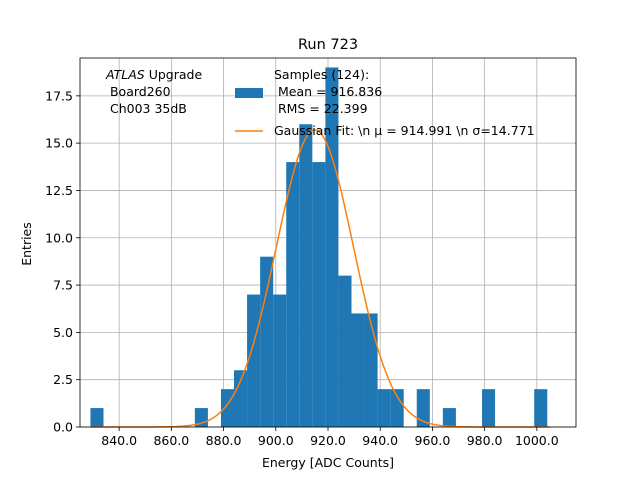  What do you see at coordinates (404, 130) in the screenshot?
I see `legend-fit-label: Gaussian Fit: \n μ = 914.991 \n σ=14.771` at bounding box center [404, 130].